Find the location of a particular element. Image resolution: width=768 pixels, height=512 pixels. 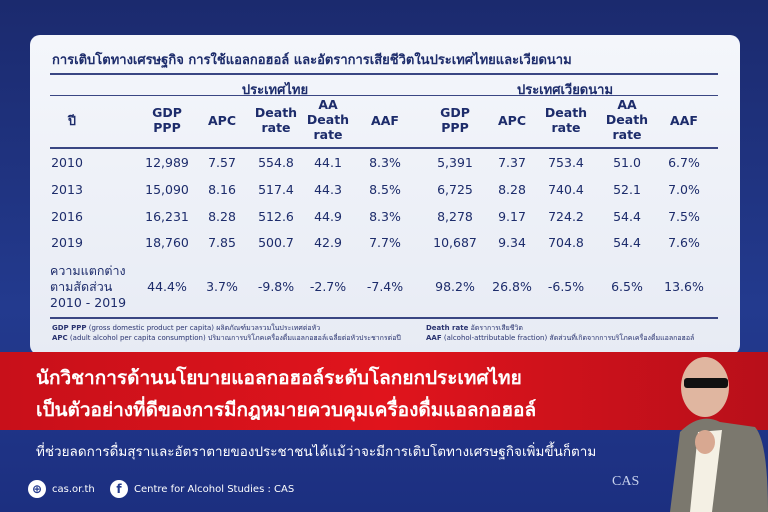

cell-vietnam: 51.0 is located at coordinates (627, 162).